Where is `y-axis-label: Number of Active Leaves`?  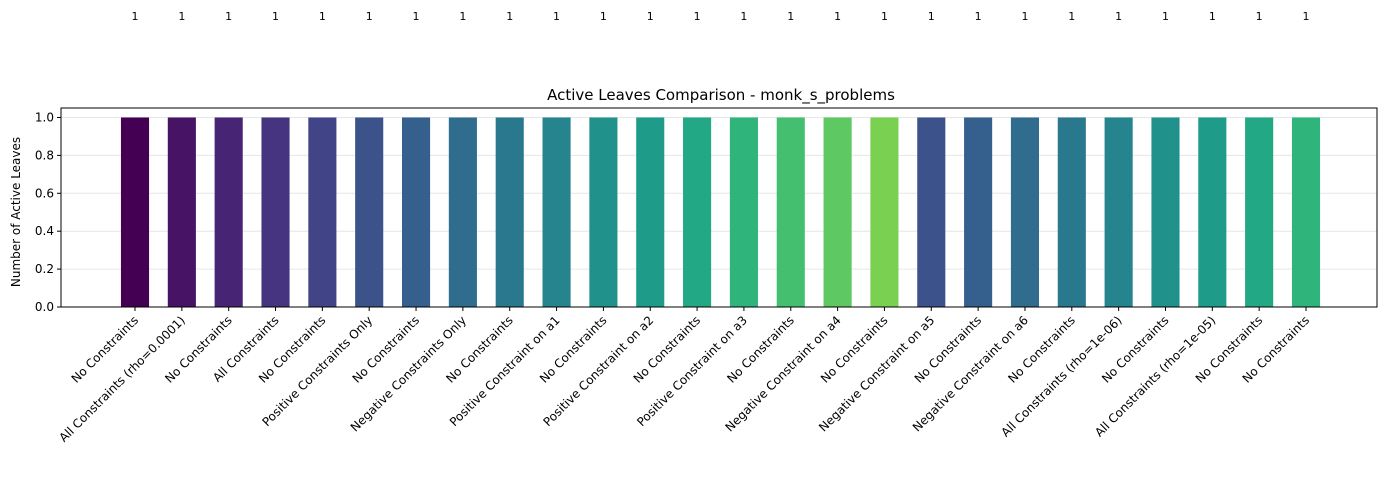 y-axis-label: Number of Active Leaves is located at coordinates (16, 212).